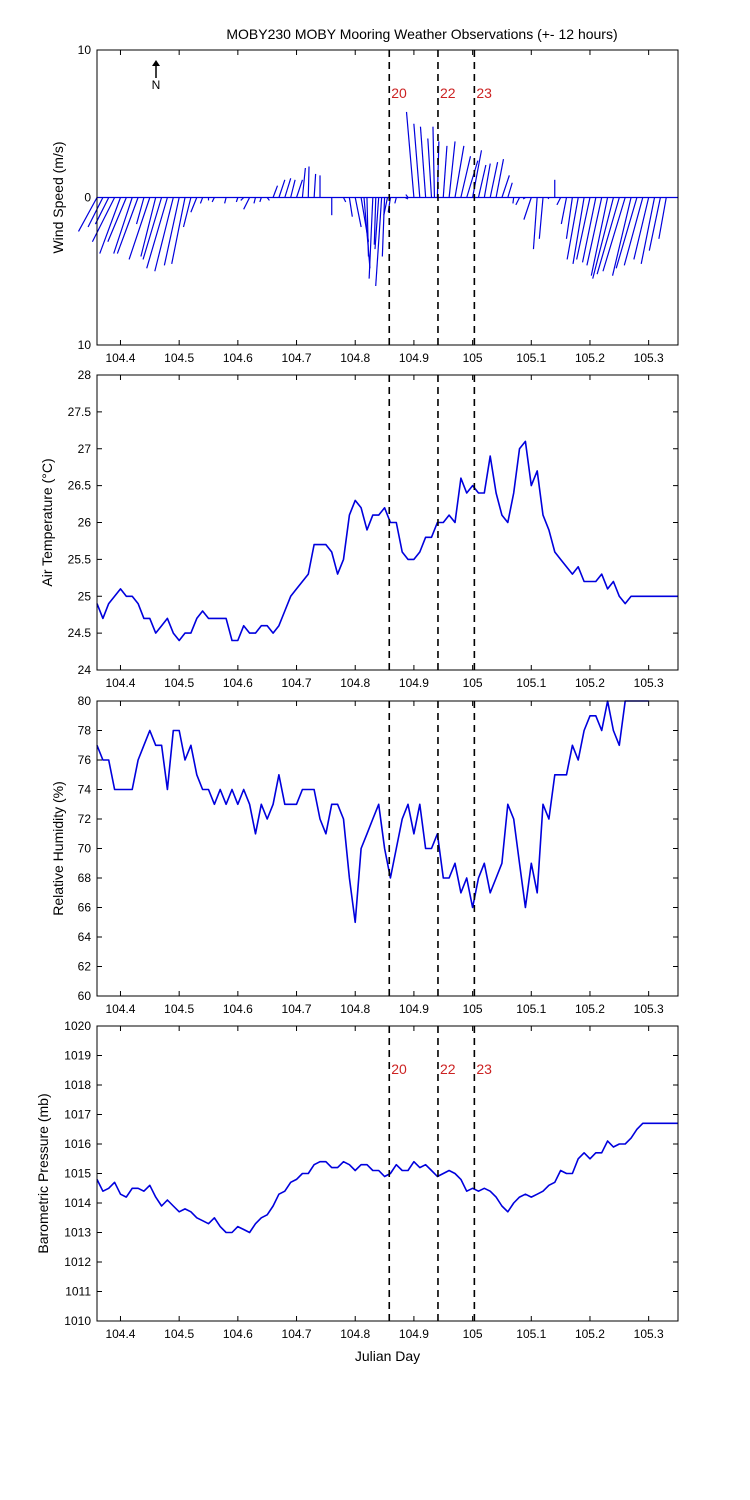  Describe the element at coordinates (85, 731) in the screenshot. I see `y-tick-label: 78` at that location.